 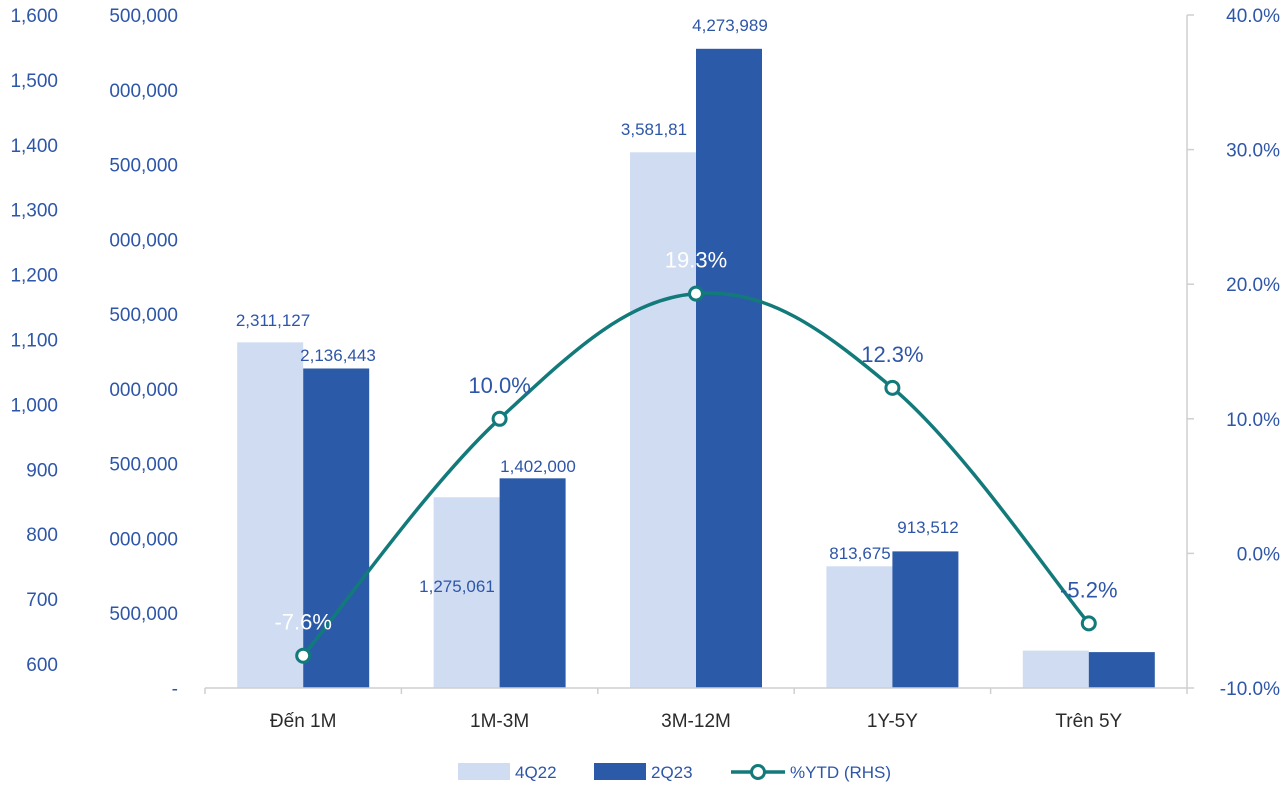 What do you see at coordinates (1253, 420) in the screenshot?
I see `right-tick-label: 10.0%` at bounding box center [1253, 420].